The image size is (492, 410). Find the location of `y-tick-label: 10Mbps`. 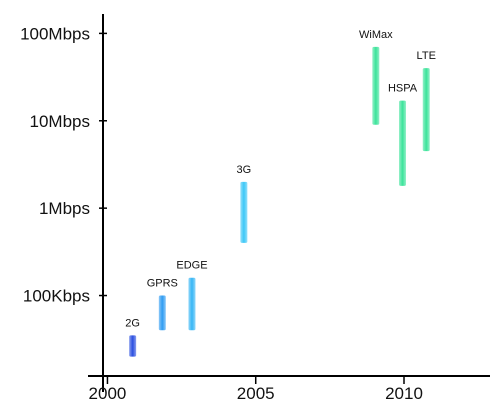

y-tick-label: 10Mbps is located at coordinates (60, 121).